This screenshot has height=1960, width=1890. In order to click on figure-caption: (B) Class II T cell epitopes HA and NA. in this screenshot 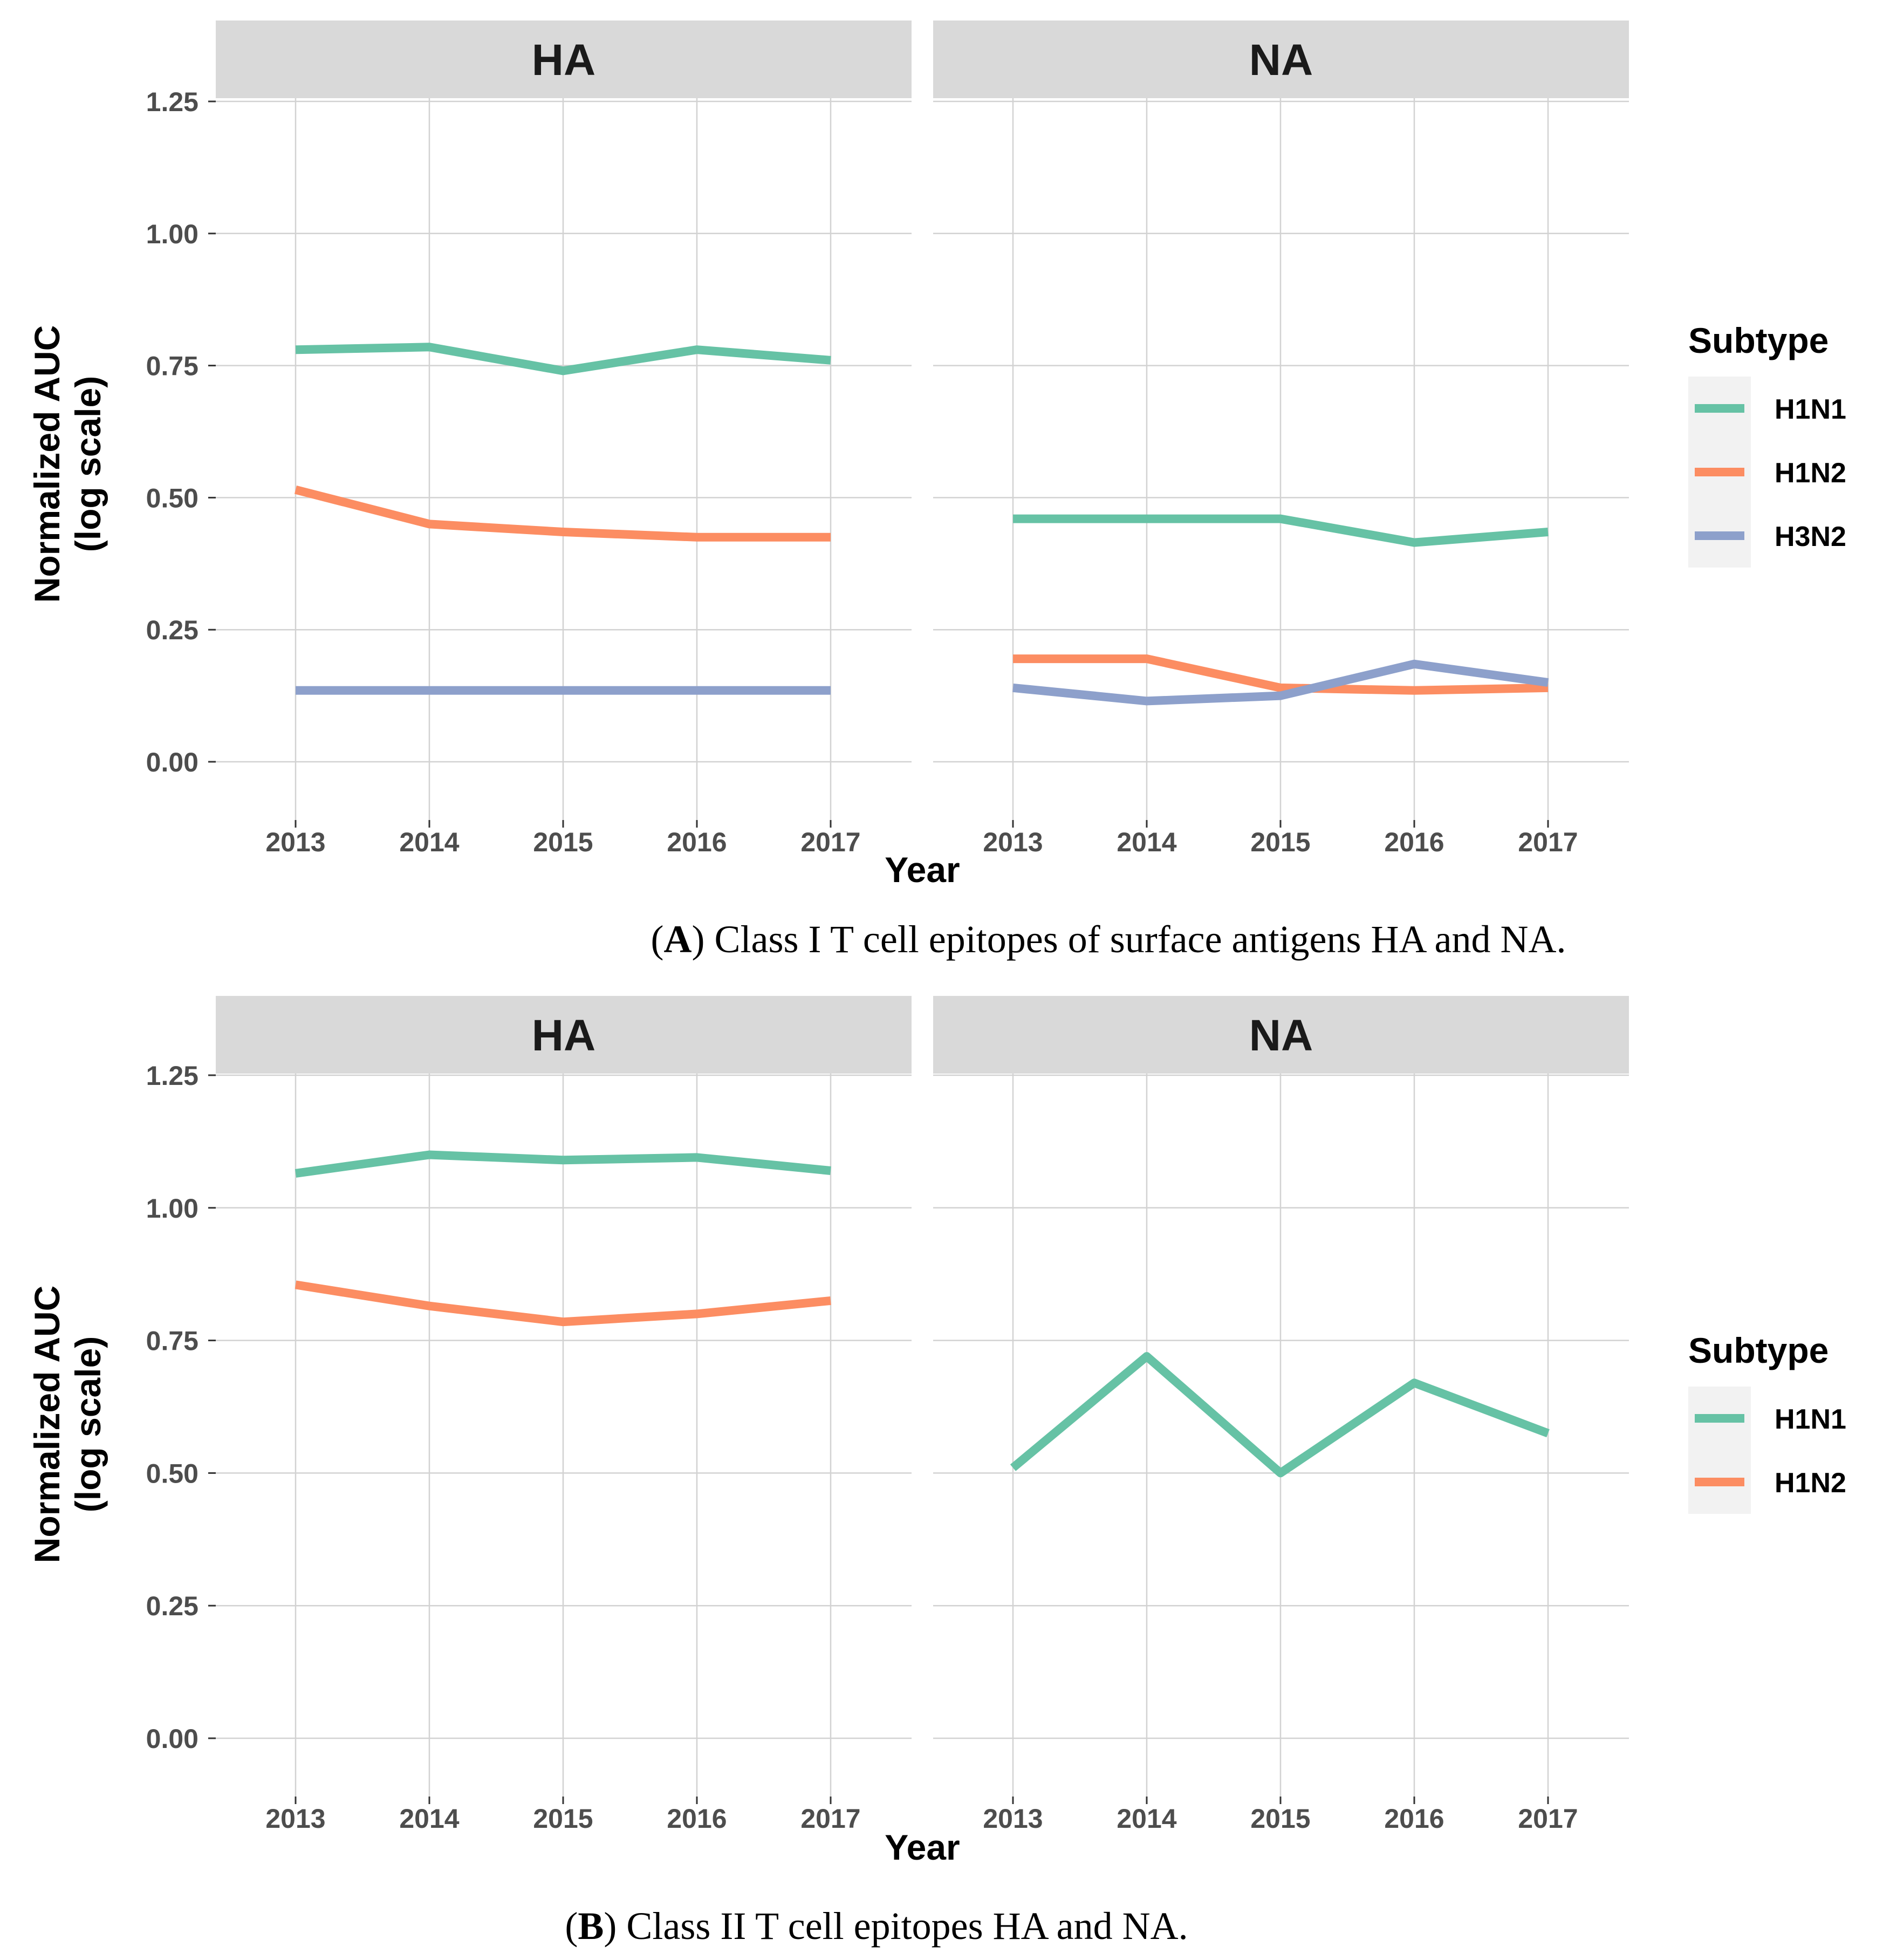, I will do `click(876, 1926)`.